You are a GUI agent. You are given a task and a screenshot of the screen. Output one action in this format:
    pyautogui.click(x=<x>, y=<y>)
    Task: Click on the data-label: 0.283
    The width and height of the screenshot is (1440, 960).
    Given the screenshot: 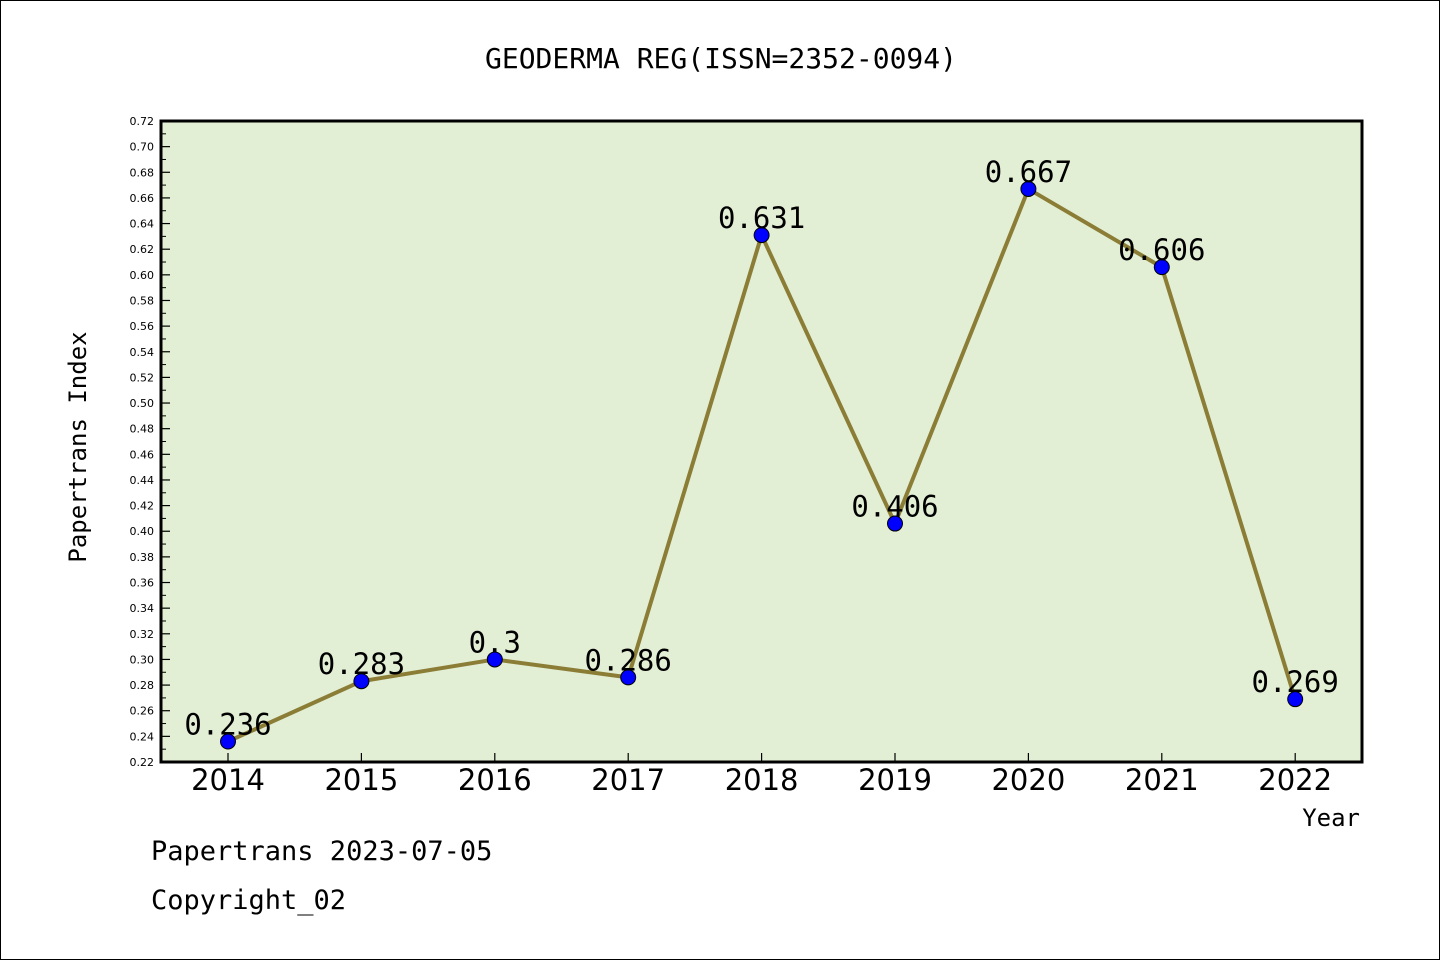 What is the action you would take?
    pyautogui.click(x=361, y=664)
    